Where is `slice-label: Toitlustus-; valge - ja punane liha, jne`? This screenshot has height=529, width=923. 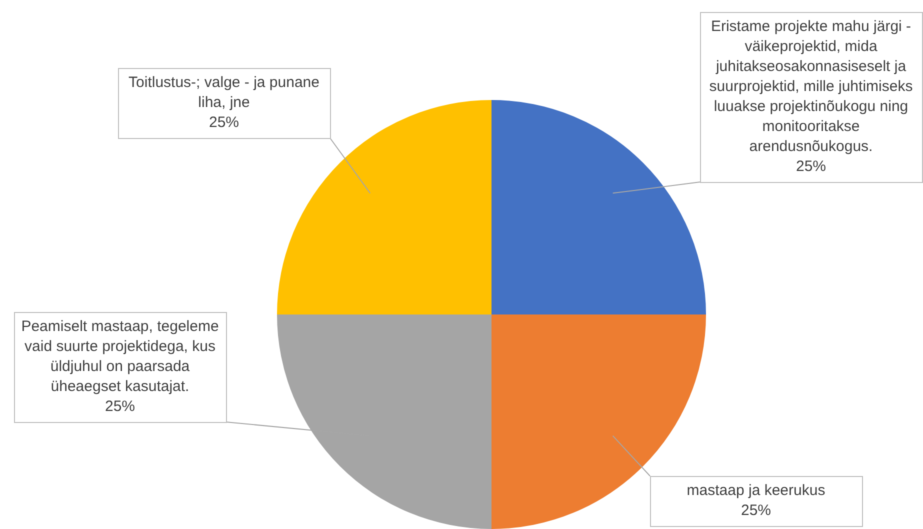 slice-label: Toitlustus-; valge - ja punane liha, jne is located at coordinates (224, 93).